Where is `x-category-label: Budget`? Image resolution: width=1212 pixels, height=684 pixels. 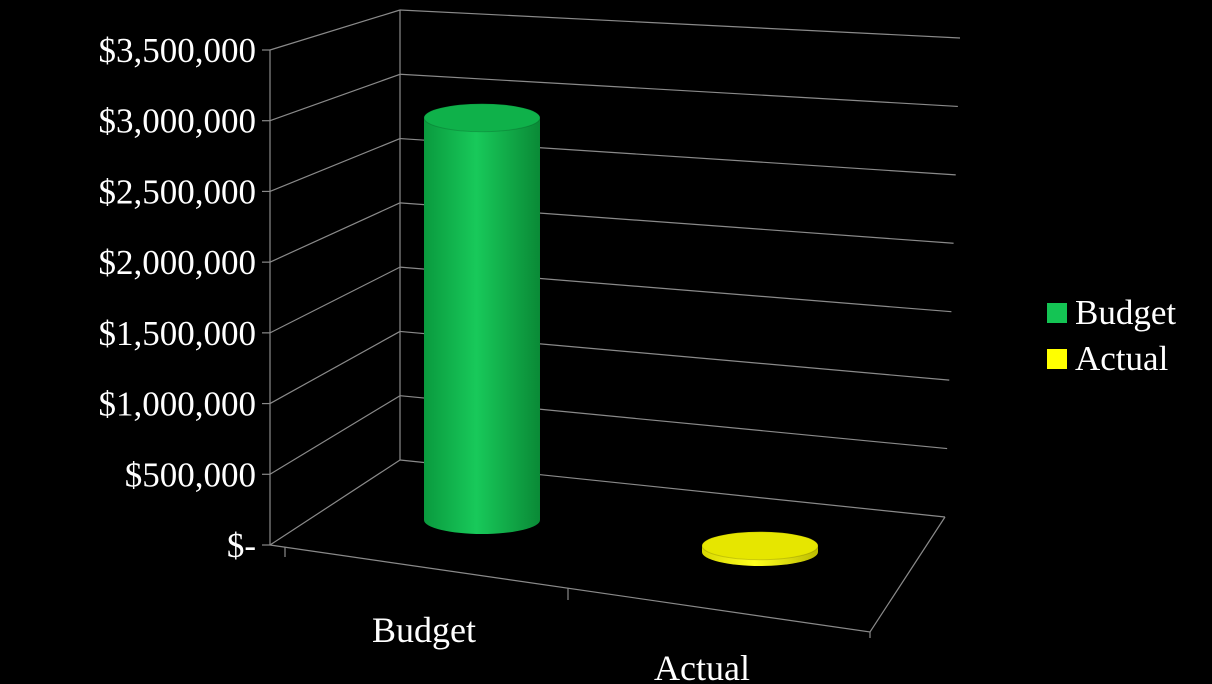 x-category-label: Budget is located at coordinates (424, 630).